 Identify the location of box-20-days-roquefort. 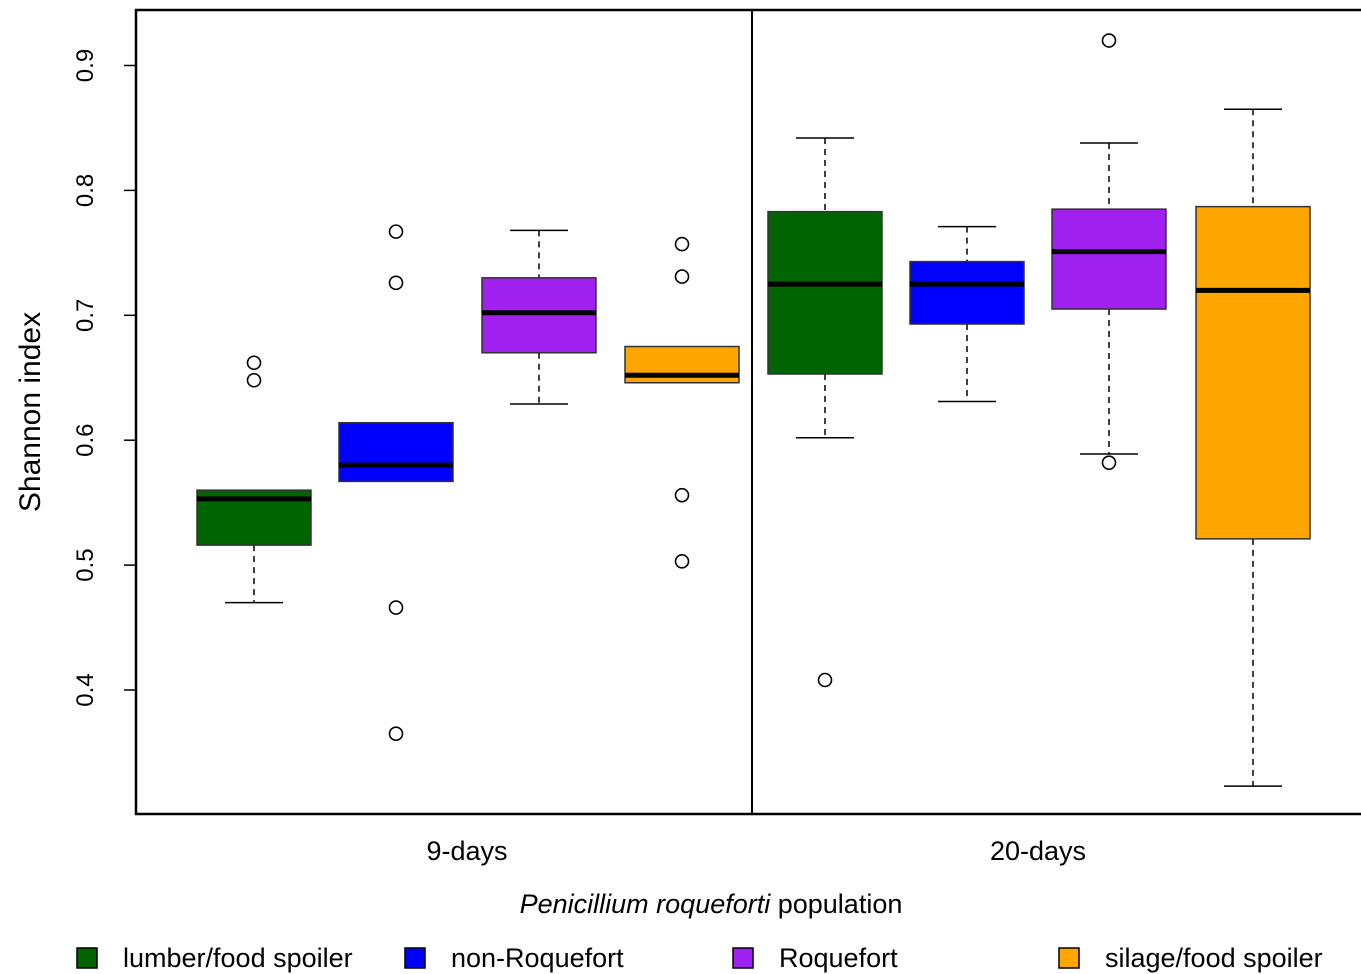
(1109, 251).